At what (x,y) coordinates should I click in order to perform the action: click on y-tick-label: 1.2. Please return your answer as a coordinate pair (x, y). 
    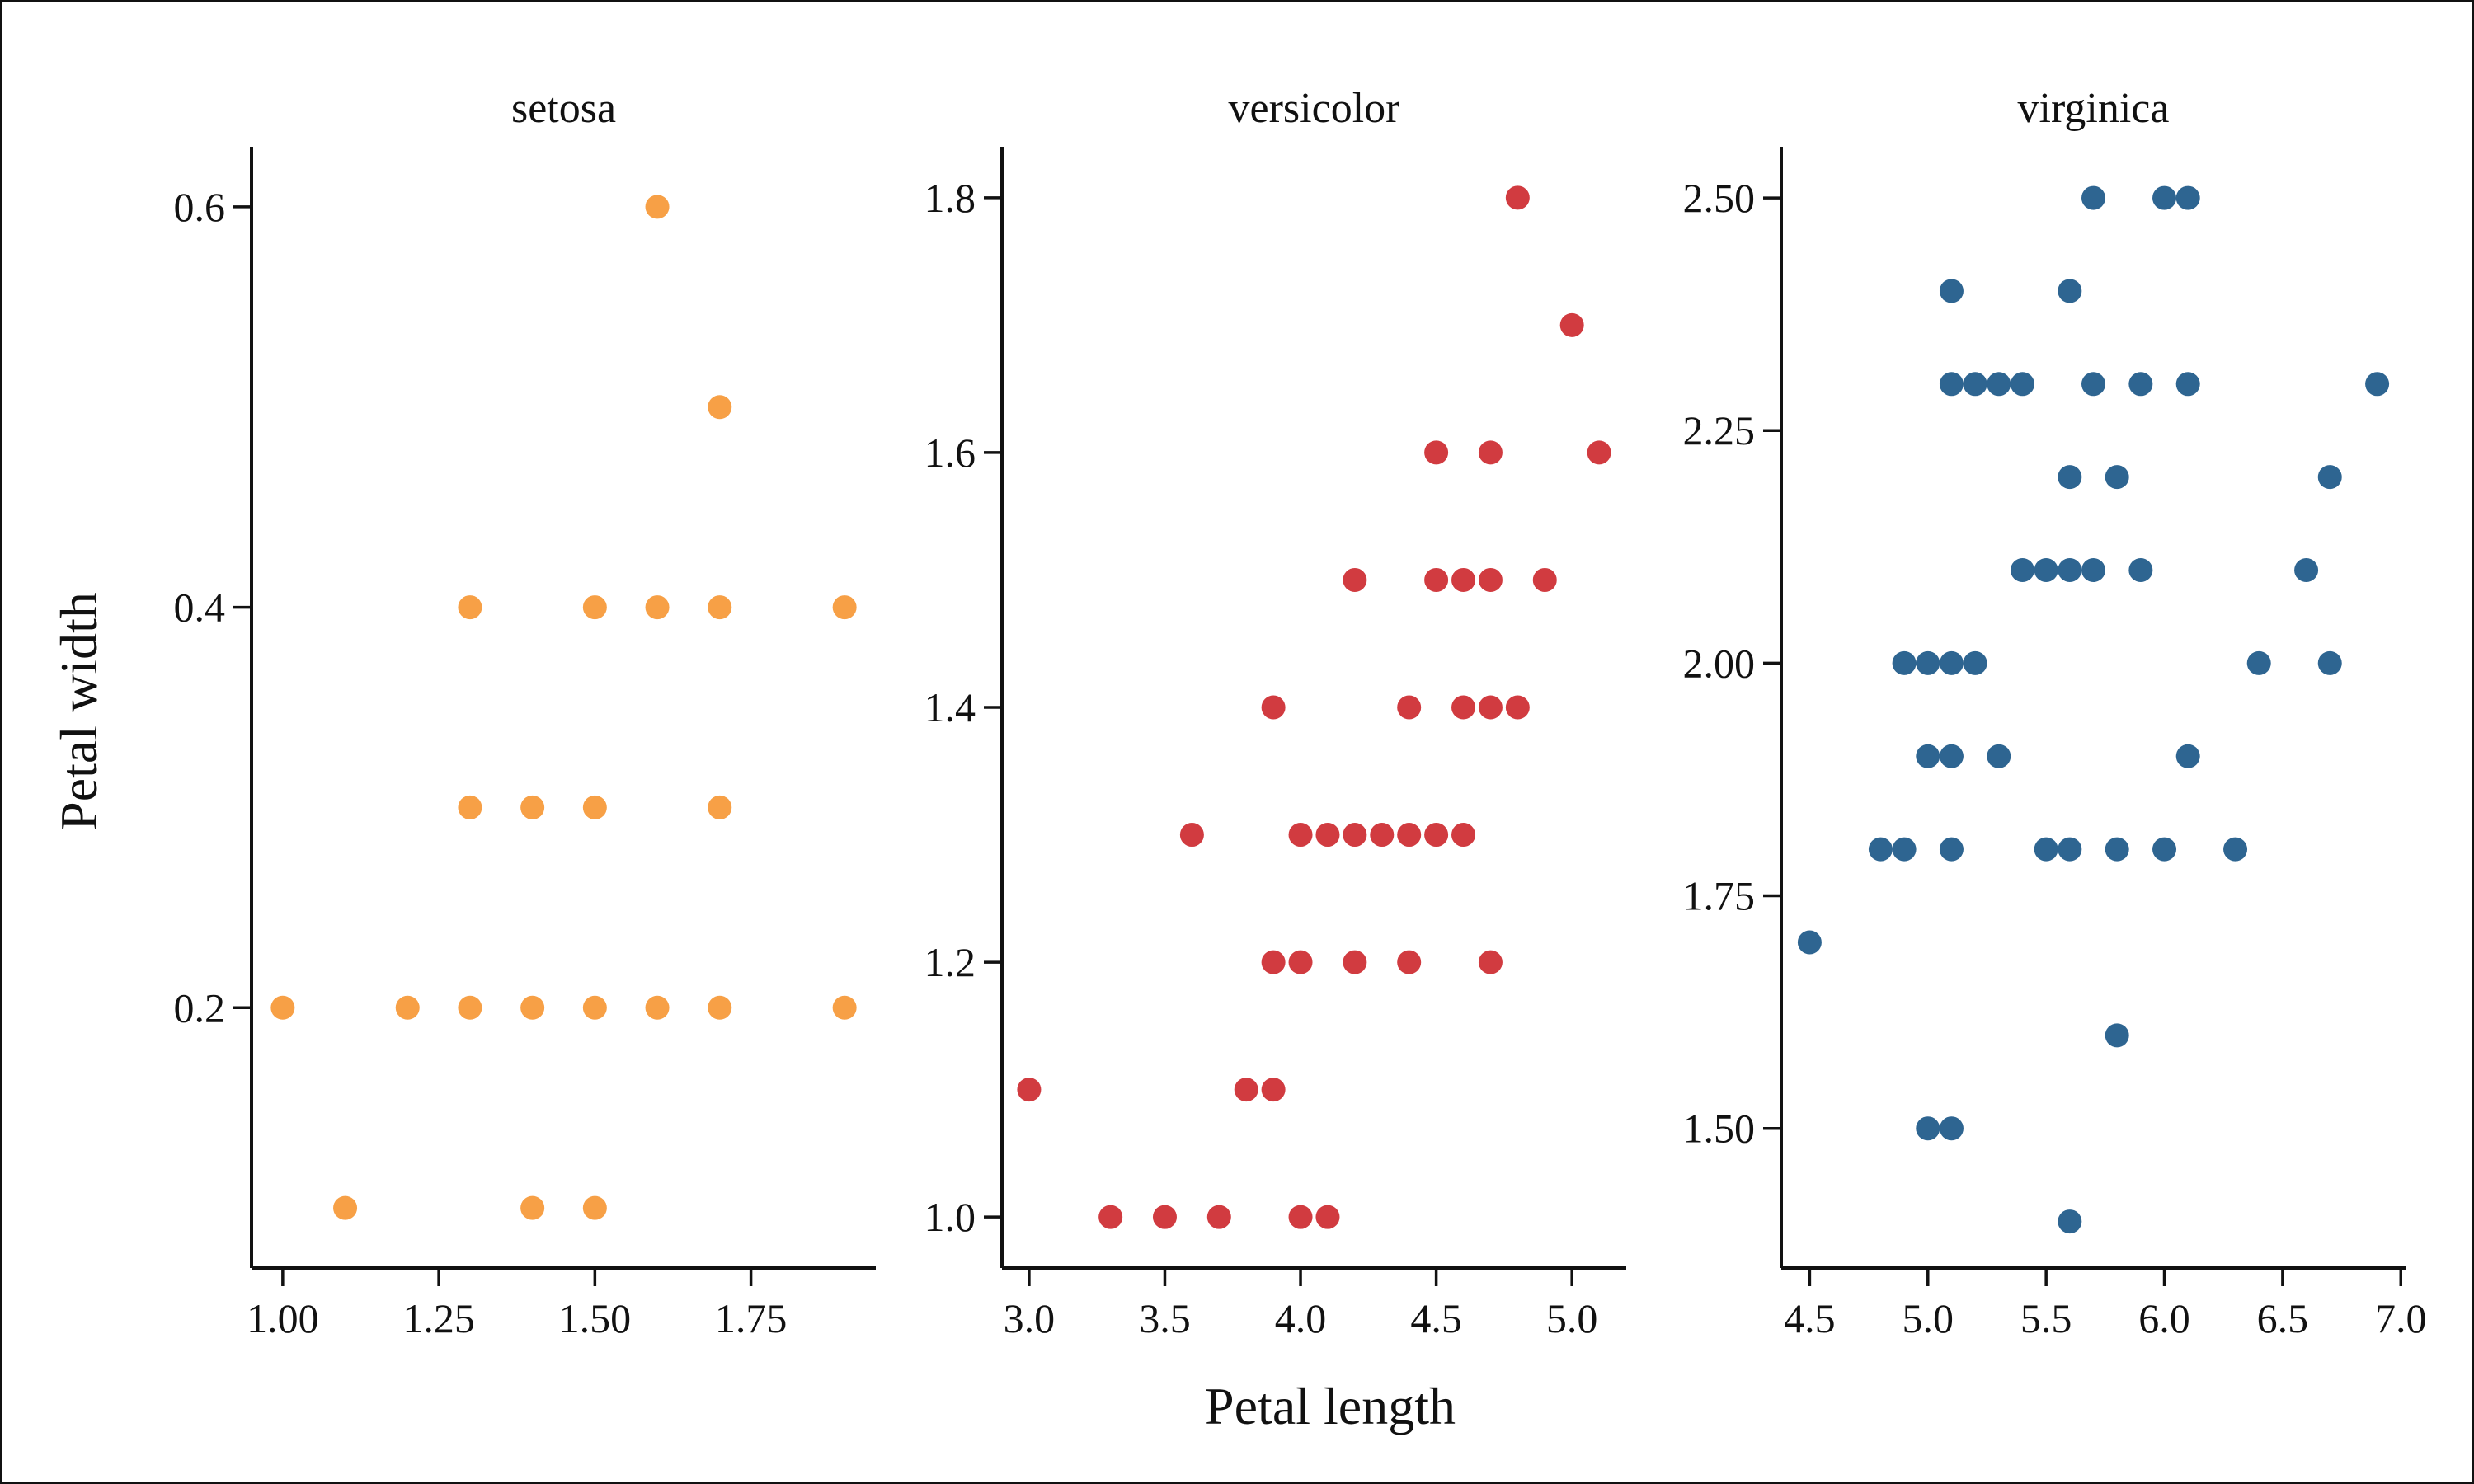
    Looking at the image, I should click on (950, 962).